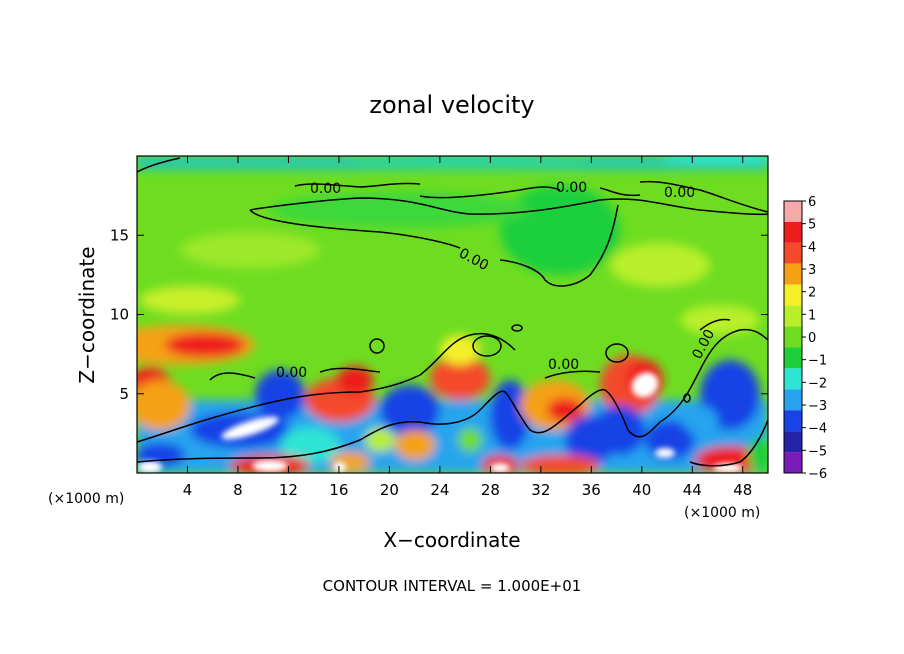 The height and width of the screenshot is (654, 904). What do you see at coordinates (119, 235) in the screenshot?
I see `y-tick-label: 15` at bounding box center [119, 235].